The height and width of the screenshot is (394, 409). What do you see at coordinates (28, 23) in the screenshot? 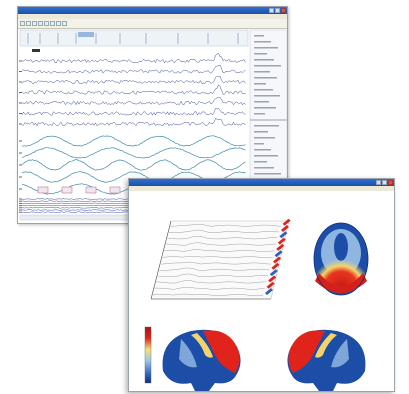
I see `save-icon` at bounding box center [28, 23].